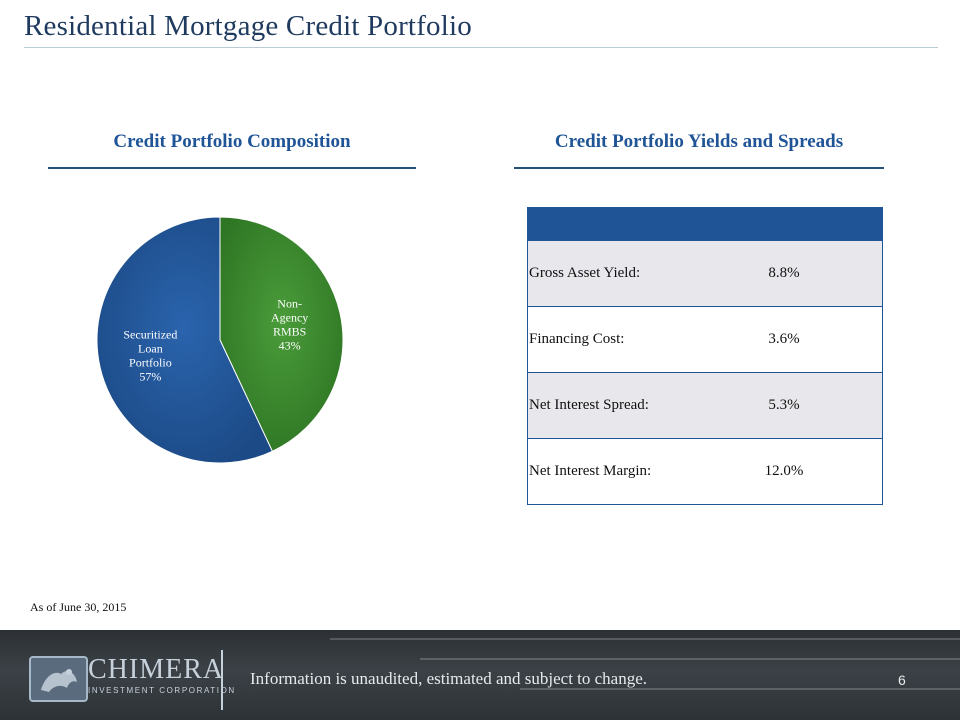 The image size is (960, 720). What do you see at coordinates (705, 223) in the screenshot?
I see `table-header` at bounding box center [705, 223].